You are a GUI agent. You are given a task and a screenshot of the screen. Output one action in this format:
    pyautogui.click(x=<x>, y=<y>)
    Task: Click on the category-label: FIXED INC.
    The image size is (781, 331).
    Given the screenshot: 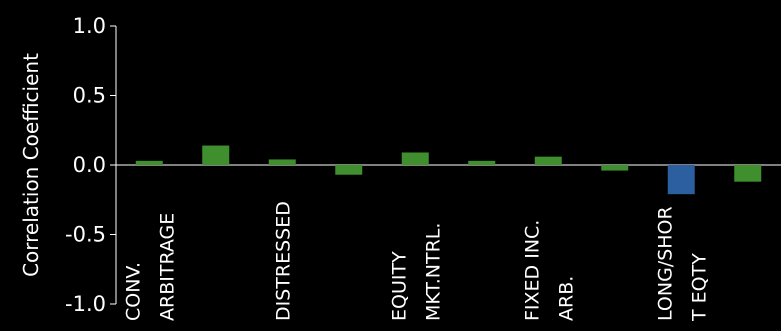 What is the action you would take?
    pyautogui.click(x=532, y=270)
    